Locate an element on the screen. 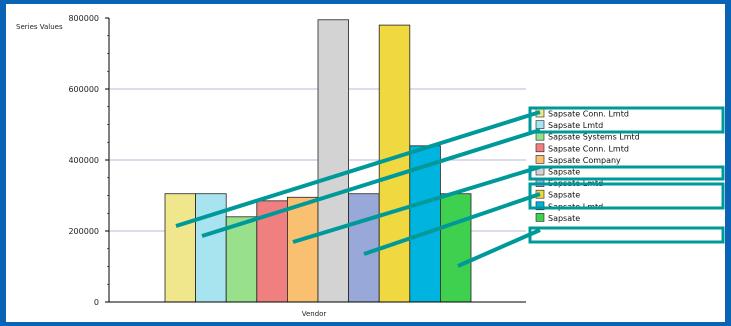 This screenshot has width=731, height=326. y-tick-label: 600000 is located at coordinates (83, 89).